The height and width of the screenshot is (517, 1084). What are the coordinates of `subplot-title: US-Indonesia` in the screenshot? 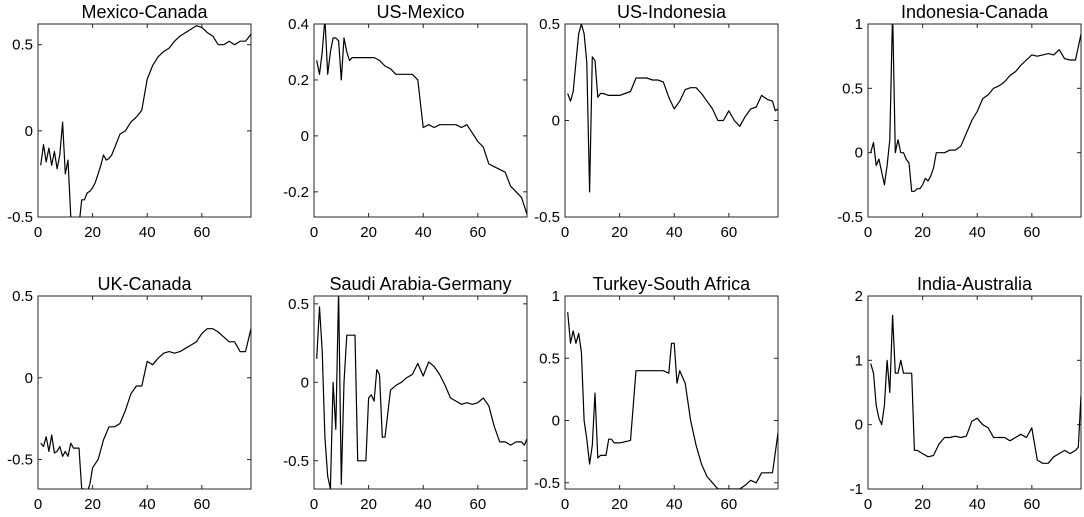 It's located at (672, 12).